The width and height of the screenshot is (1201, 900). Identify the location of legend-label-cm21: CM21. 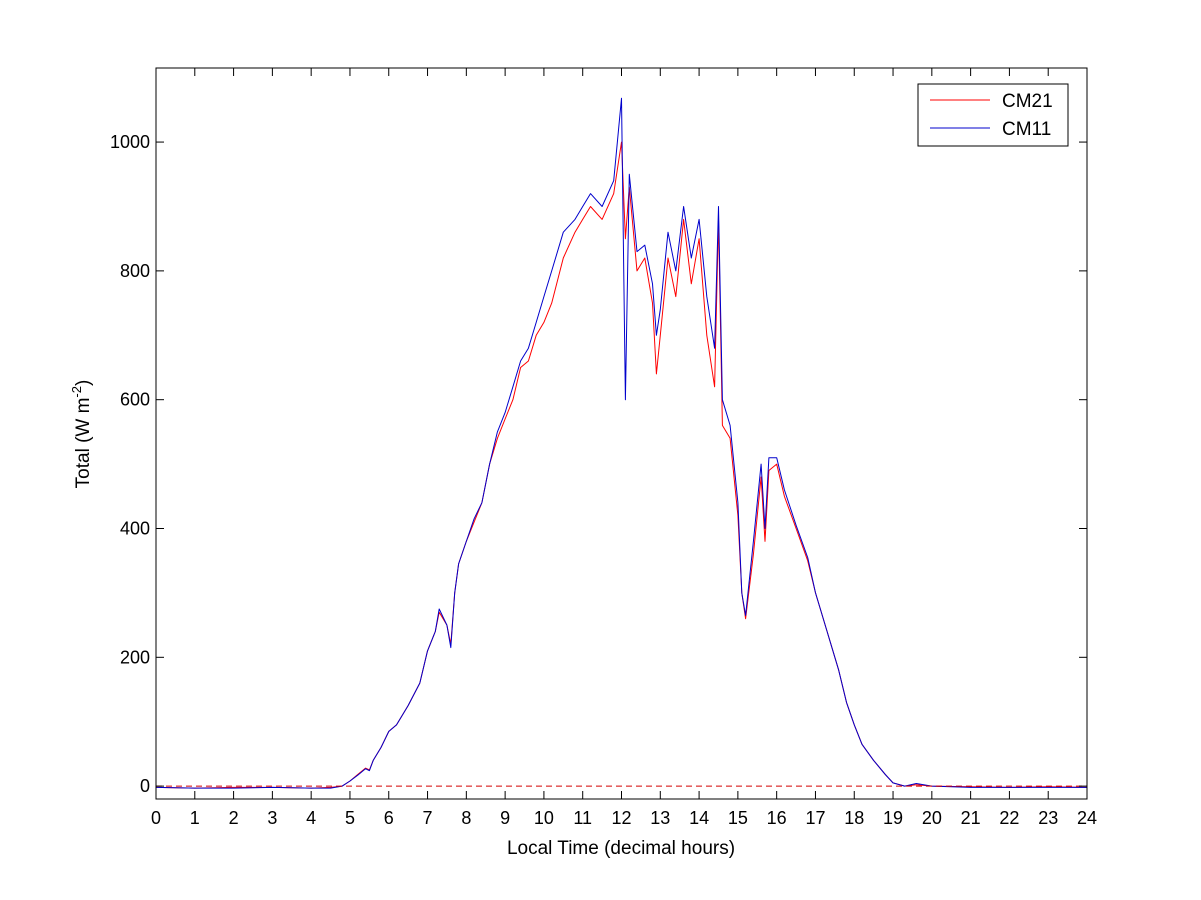
(1027, 101).